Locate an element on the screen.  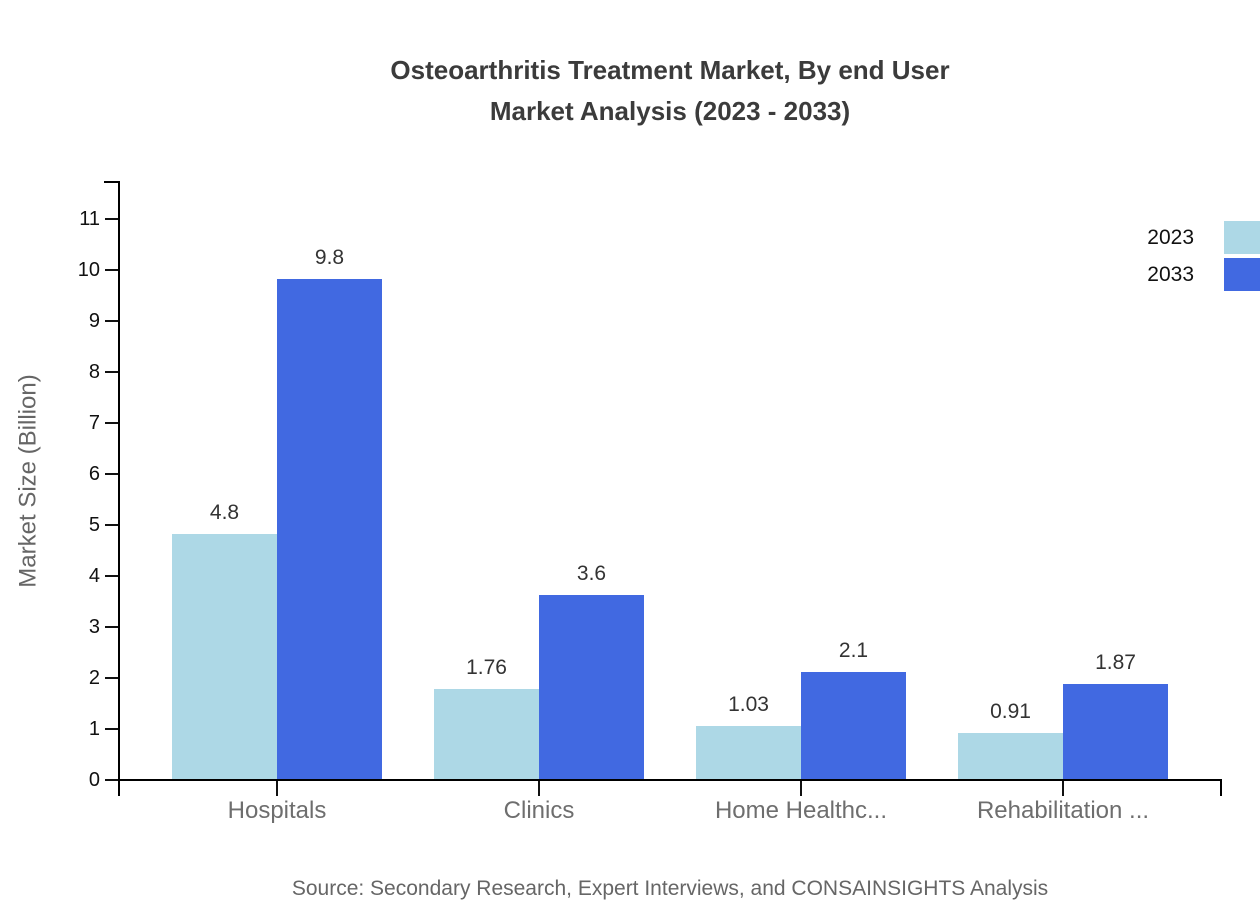
y-axis-line is located at coordinates (119, 488).